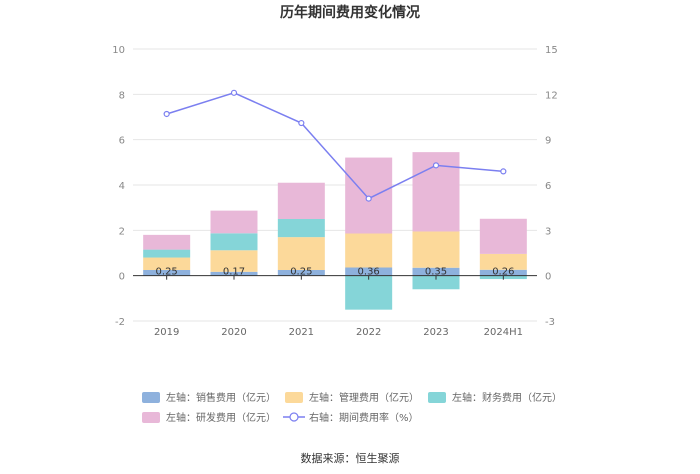 Image resolution: width=700 pixels, height=474 pixels. Describe the element at coordinates (550, 322) in the screenshot. I see `right-axis-tick: -3` at that location.